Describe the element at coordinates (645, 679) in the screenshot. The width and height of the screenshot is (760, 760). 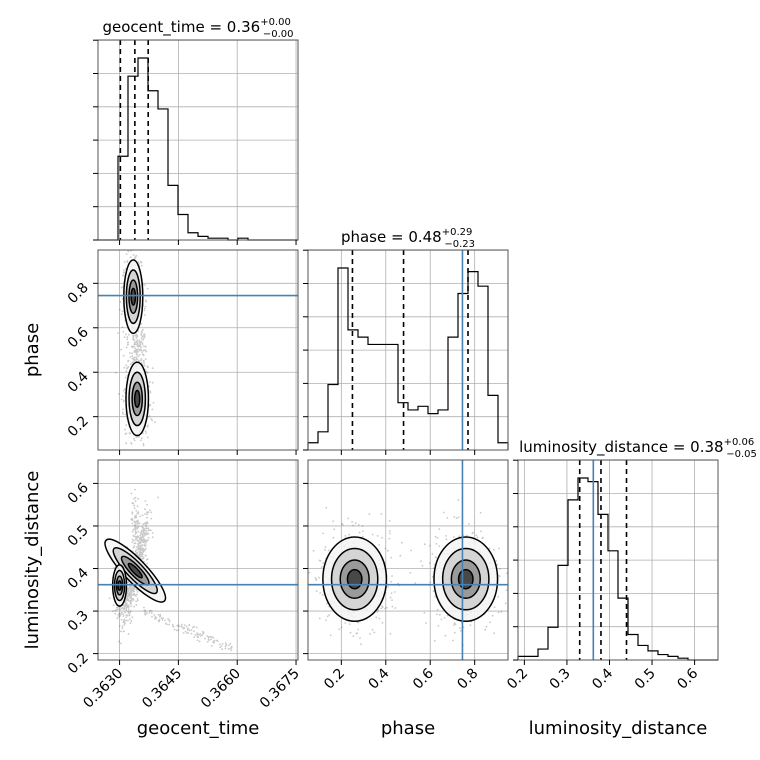
I see `xtick-label: 0.5` at that location.